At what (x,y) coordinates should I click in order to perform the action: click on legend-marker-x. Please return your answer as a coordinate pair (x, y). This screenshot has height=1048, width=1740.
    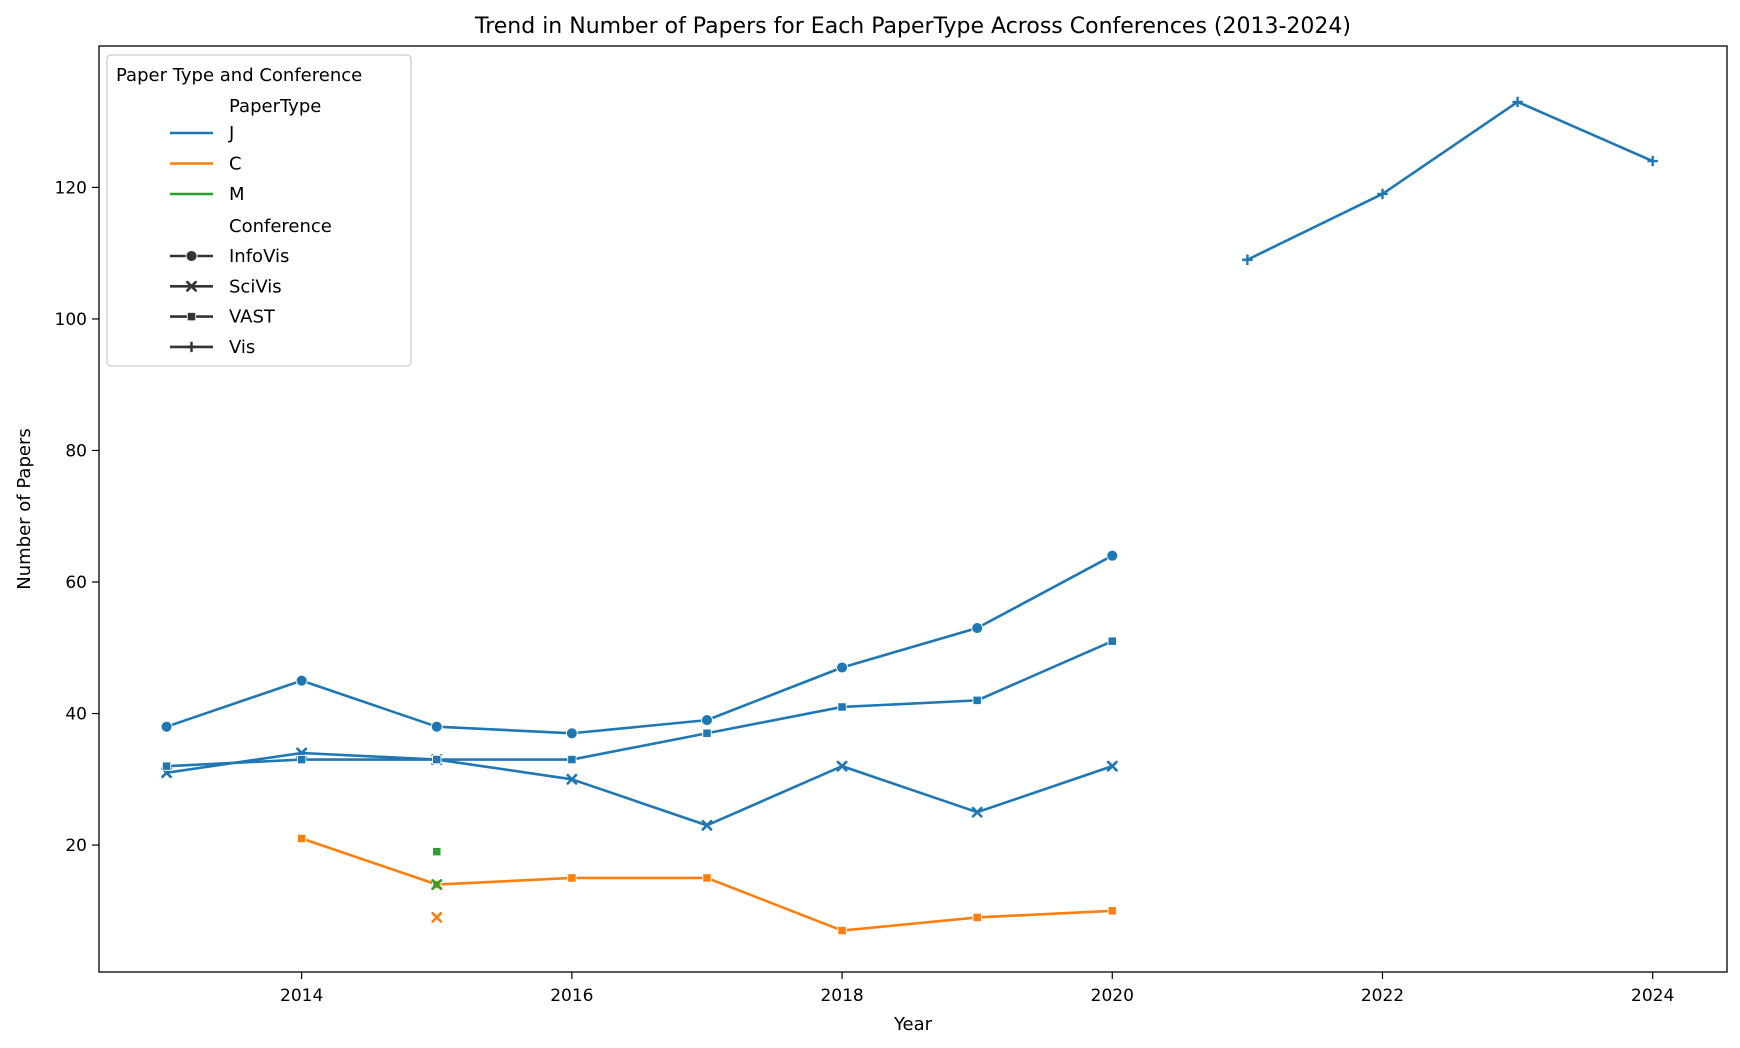
    Looking at the image, I should click on (191, 286).